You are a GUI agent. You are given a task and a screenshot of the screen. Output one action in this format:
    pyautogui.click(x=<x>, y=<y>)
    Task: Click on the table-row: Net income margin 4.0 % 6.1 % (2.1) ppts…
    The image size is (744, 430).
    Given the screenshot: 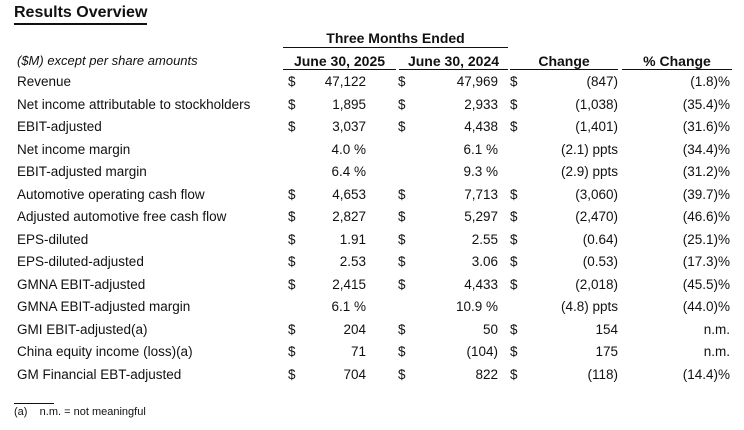 What is the action you would take?
    pyautogui.click(x=372, y=150)
    